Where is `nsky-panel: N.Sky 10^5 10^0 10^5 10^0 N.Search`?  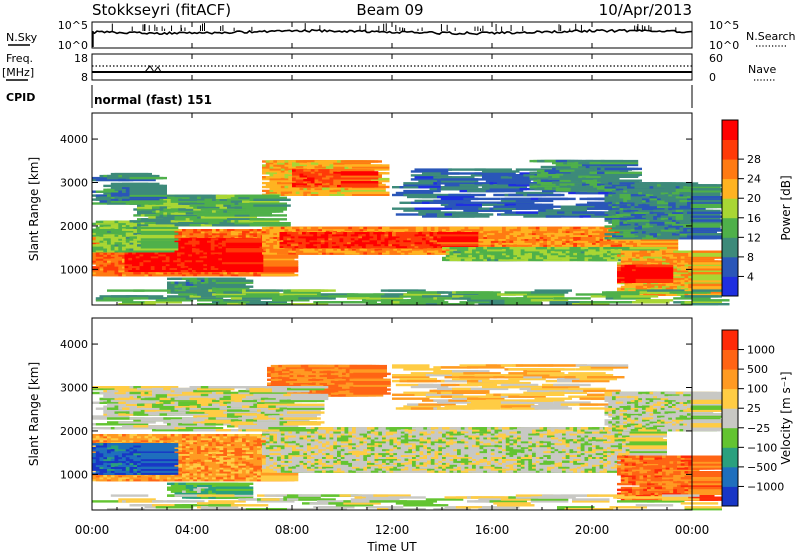 nsky-panel: N.Sky 10^5 10^0 10^5 10^0 N.Search is located at coordinates (401, 35).